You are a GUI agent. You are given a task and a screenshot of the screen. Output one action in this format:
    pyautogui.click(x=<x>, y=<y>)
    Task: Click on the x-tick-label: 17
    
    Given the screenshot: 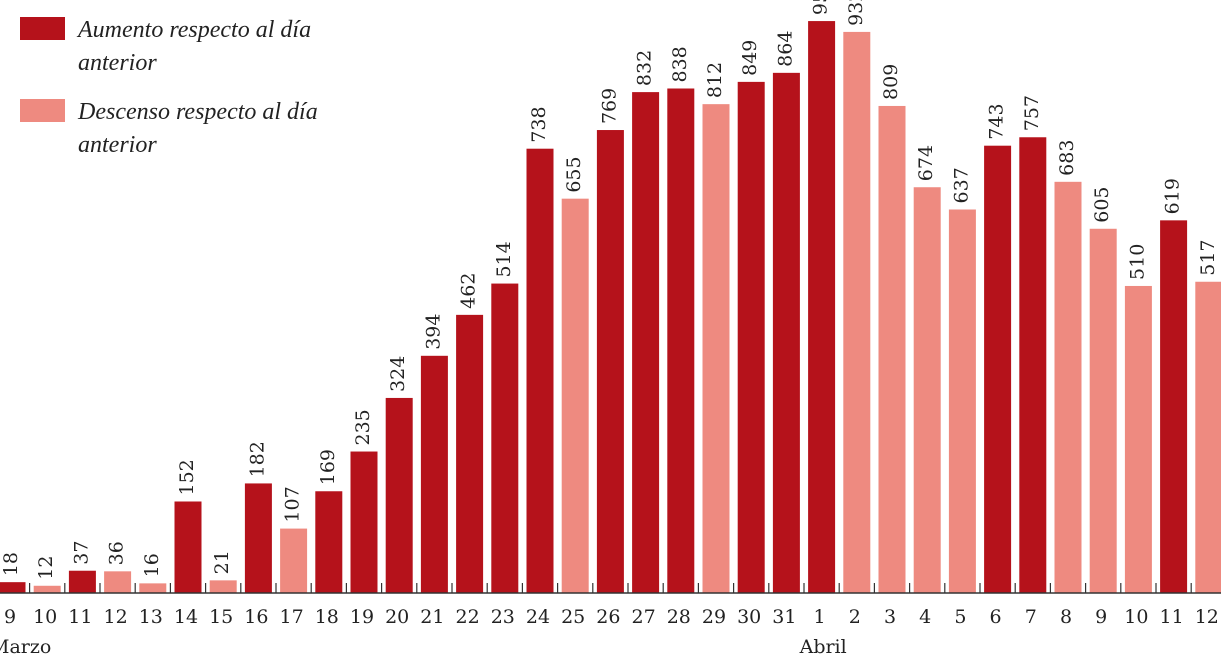 What is the action you would take?
    pyautogui.click(x=292, y=617)
    